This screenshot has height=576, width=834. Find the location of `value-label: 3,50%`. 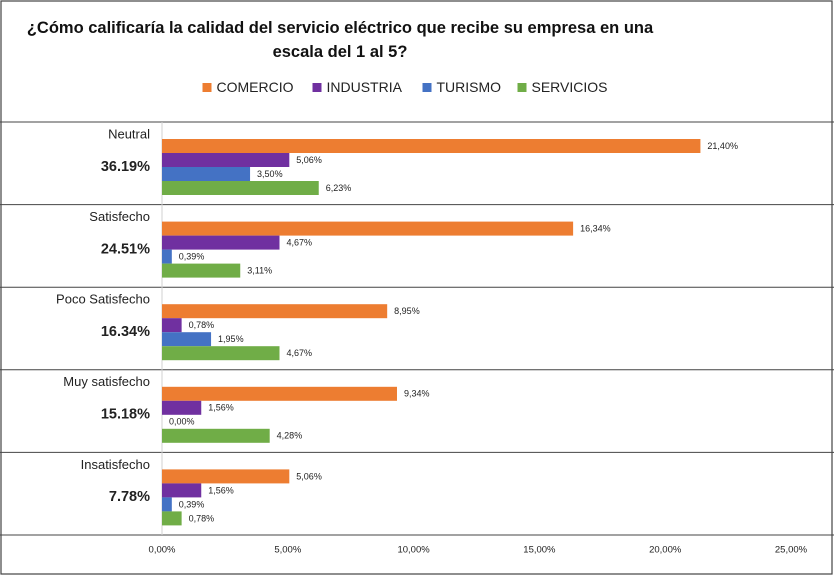

value-label: 3,50% is located at coordinates (270, 174).